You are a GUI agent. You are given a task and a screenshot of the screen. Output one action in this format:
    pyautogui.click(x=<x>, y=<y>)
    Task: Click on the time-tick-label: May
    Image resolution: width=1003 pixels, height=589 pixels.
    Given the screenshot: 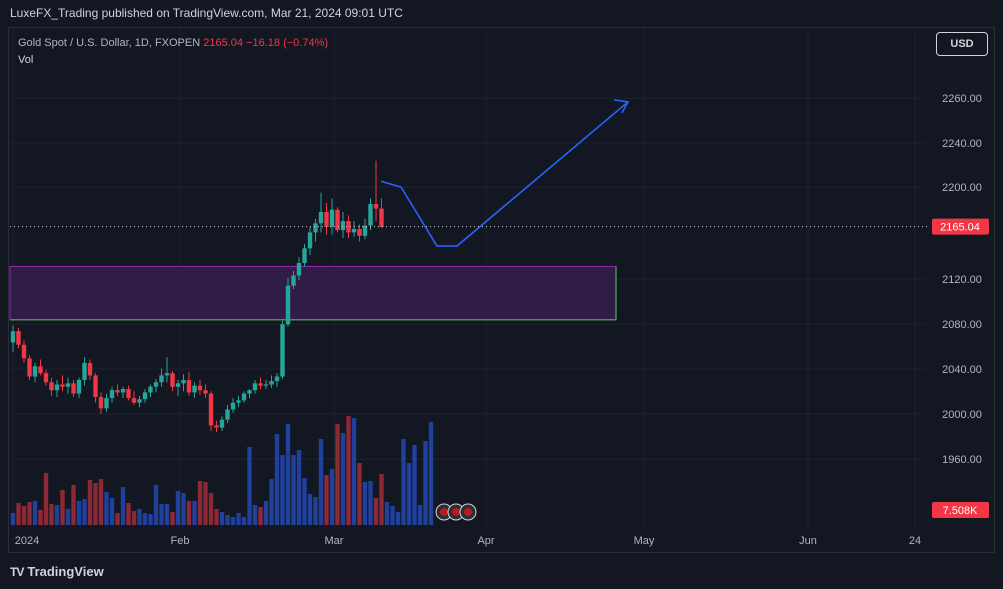 What is the action you would take?
    pyautogui.click(x=644, y=541)
    